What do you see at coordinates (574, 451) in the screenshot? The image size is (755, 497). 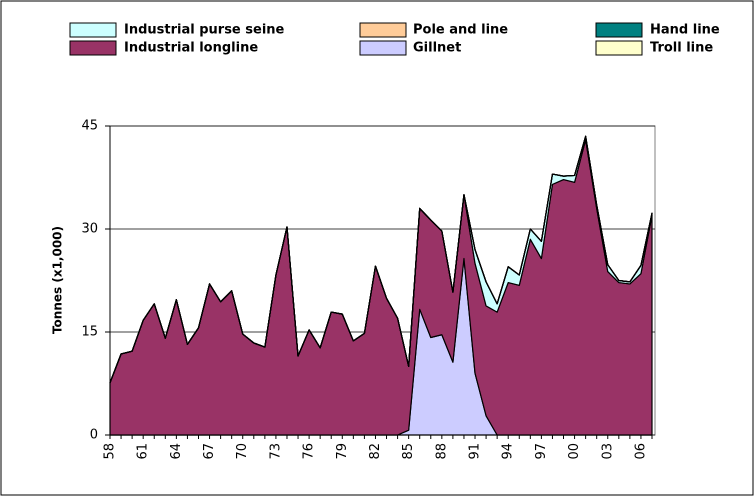 I see `x-tick-label: 00` at bounding box center [574, 451].